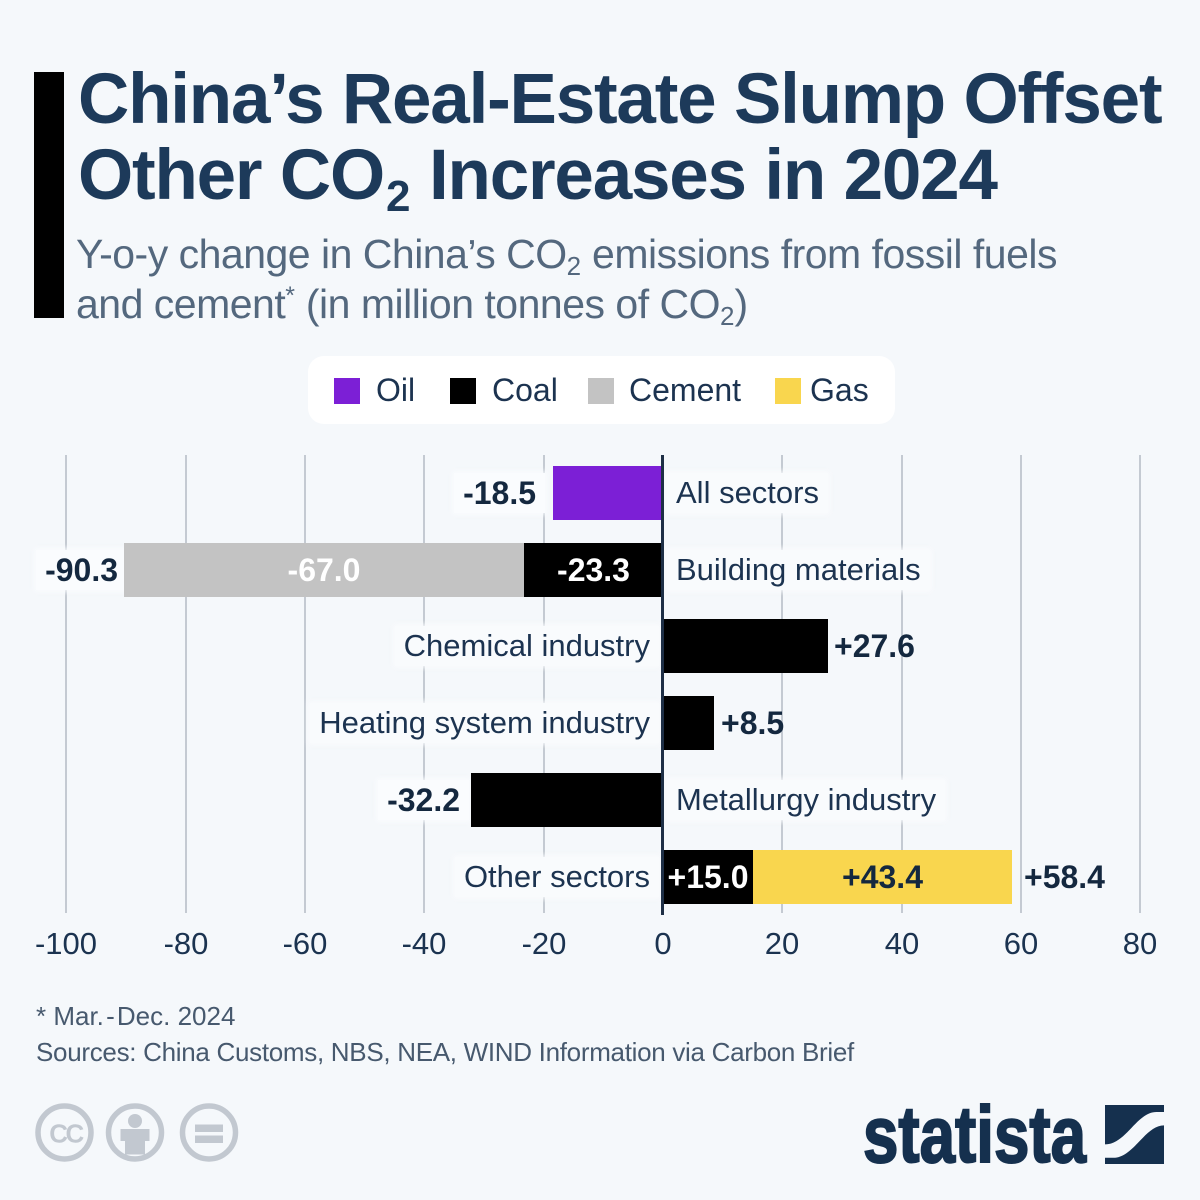  What do you see at coordinates (66, 1134) in the screenshot?
I see `svg-text: CC` at bounding box center [66, 1134].